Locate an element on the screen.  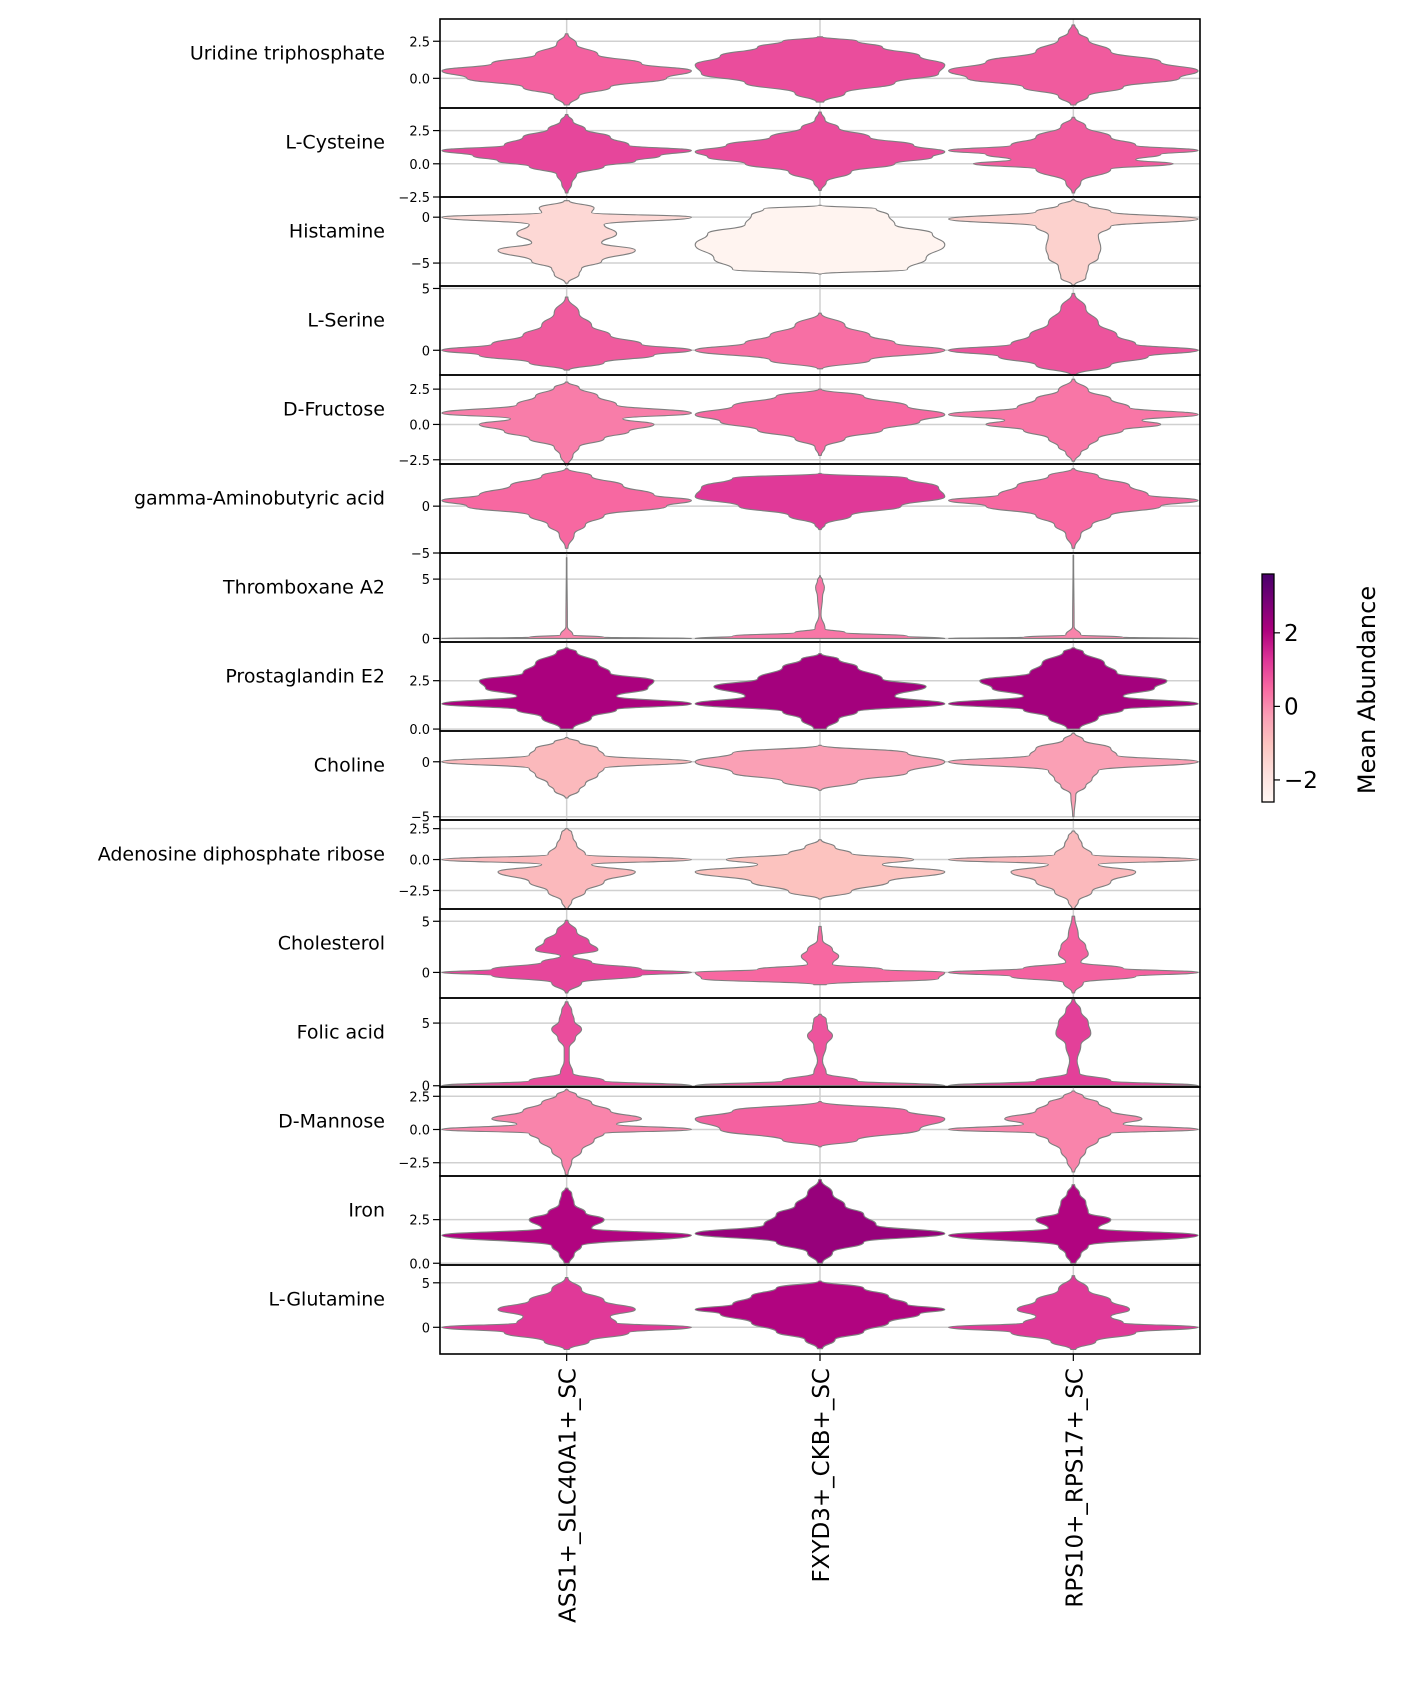
colorbar-tick-label: 2 is located at coordinates (1291, 634).